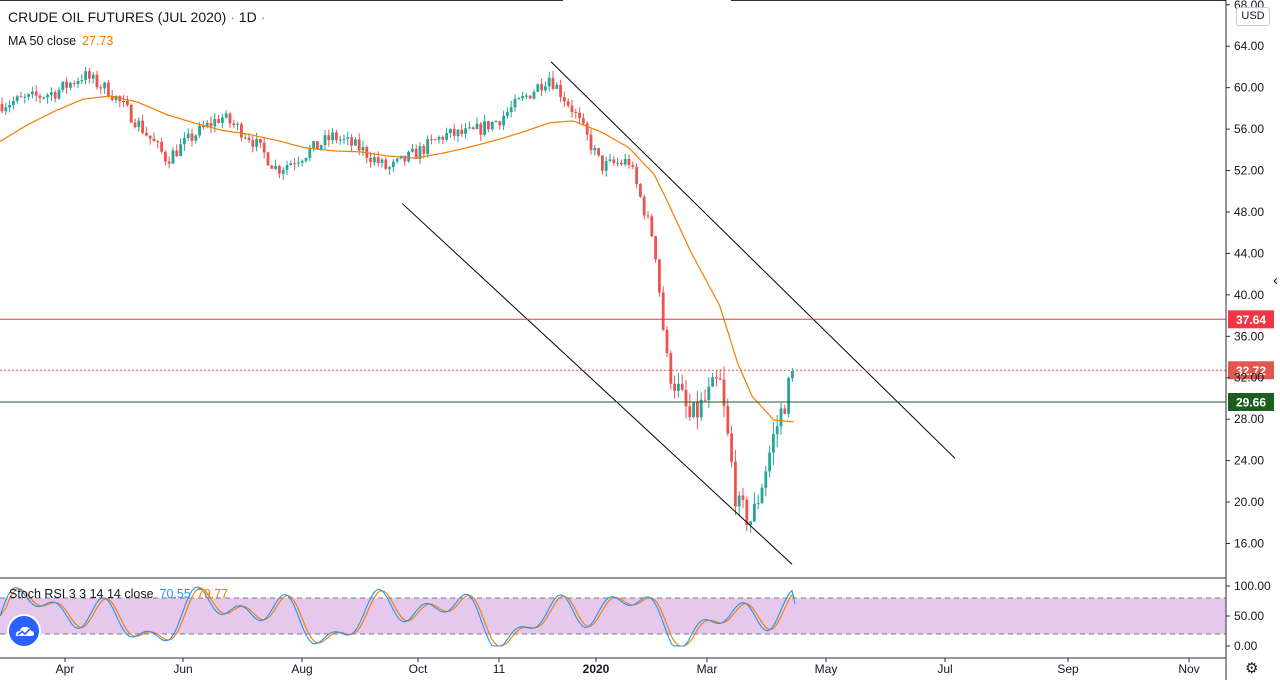 This screenshot has width=1280, height=680. What do you see at coordinates (1252, 586) in the screenshot?
I see `rsi-tick-label: 100.00` at bounding box center [1252, 586].